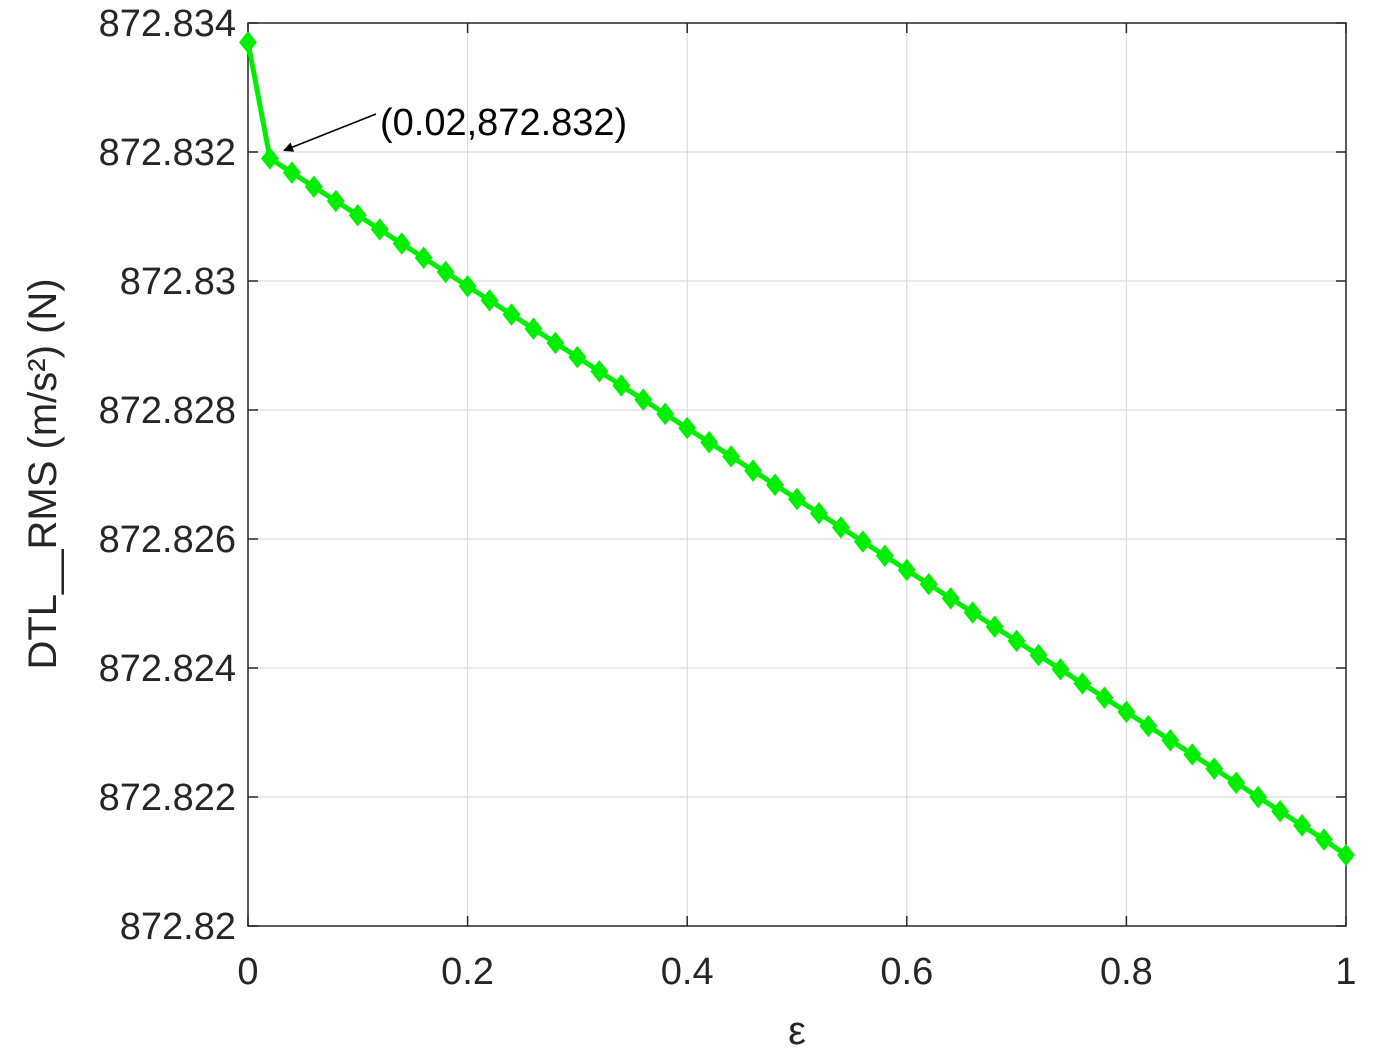  What do you see at coordinates (43, 473) in the screenshot?
I see `y-axis-label: DTL__RMS (m/s²) (N)` at bounding box center [43, 473].